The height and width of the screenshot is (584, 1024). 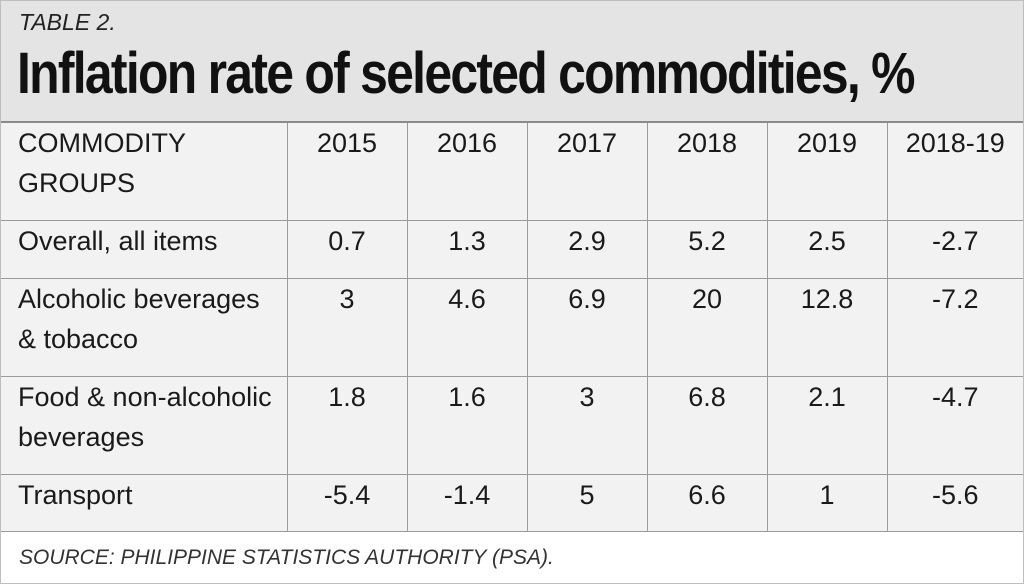 What do you see at coordinates (467, 249) in the screenshot?
I see `table-cell: 1.3` at bounding box center [467, 249].